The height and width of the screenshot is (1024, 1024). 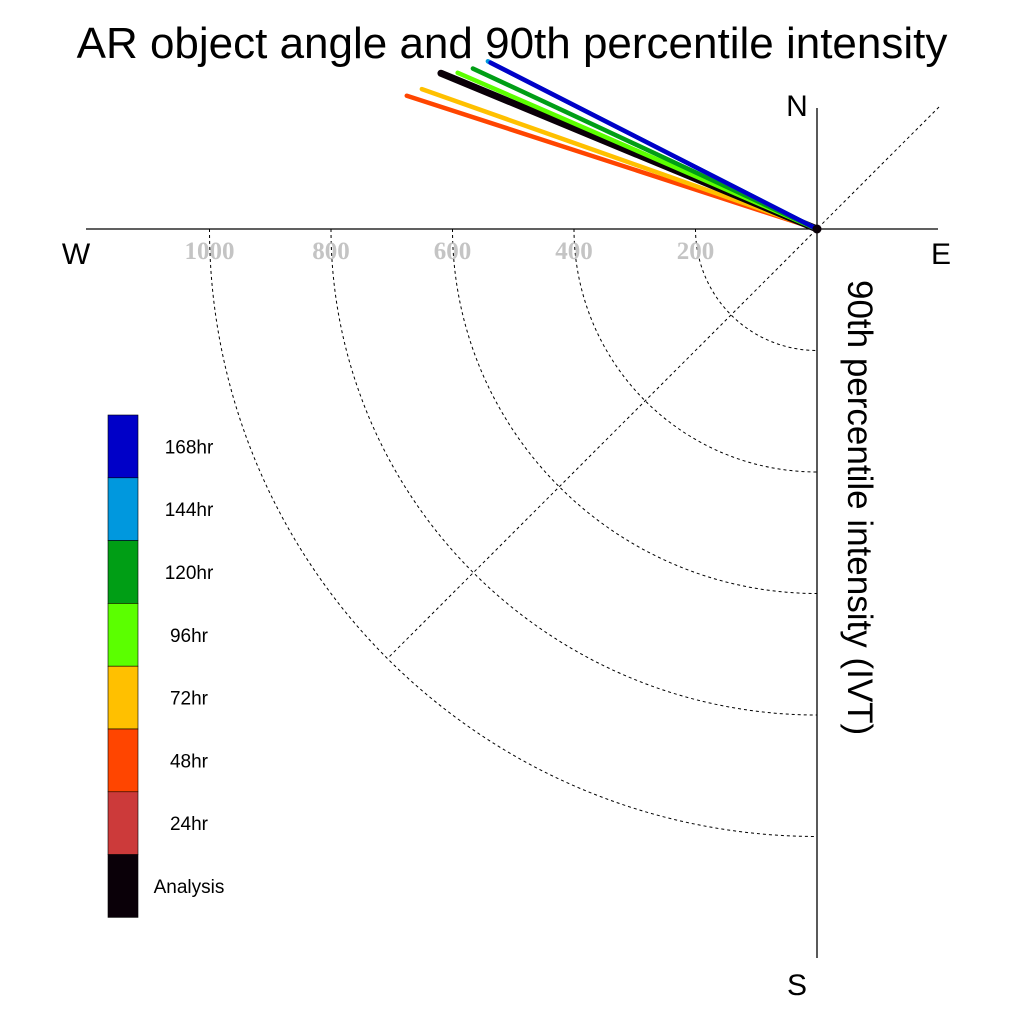 I want to click on legend-label: 144hr, so click(x=189, y=510).